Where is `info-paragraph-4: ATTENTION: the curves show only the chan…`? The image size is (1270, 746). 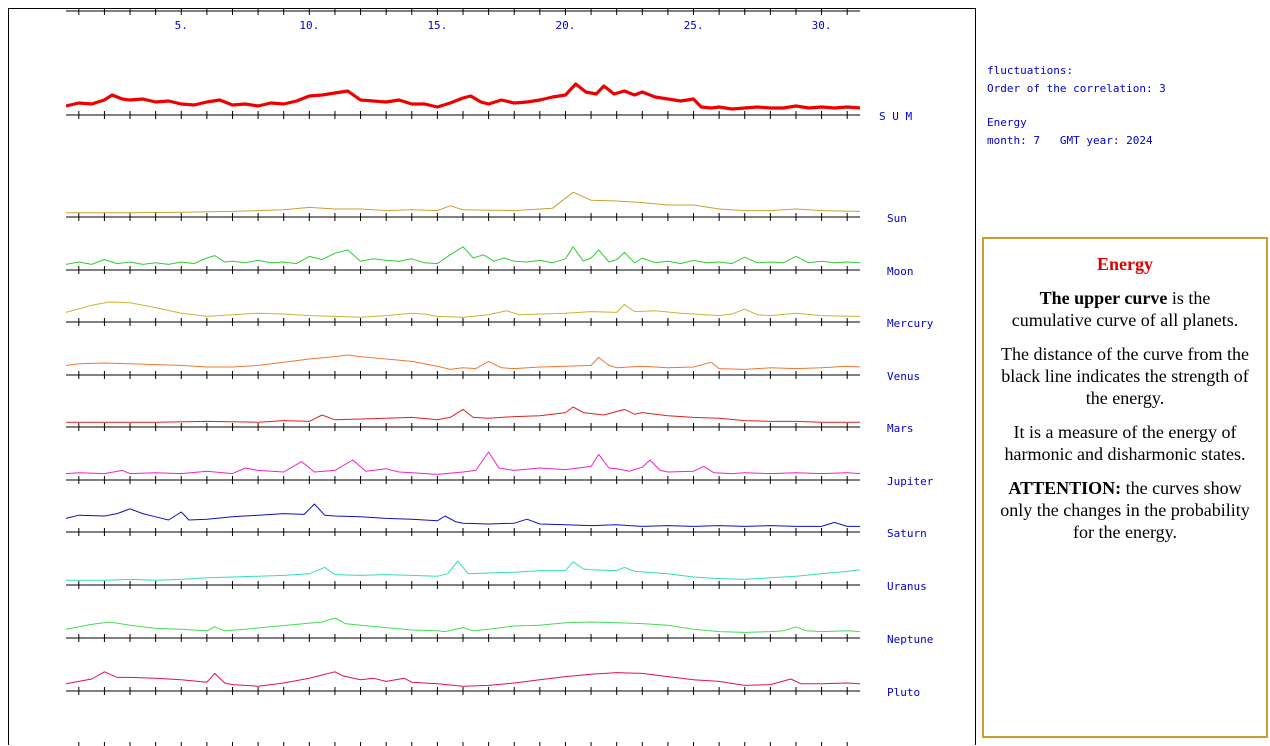 info-paragraph-4: ATTENTION: the curves show only the chan… is located at coordinates (1125, 510).